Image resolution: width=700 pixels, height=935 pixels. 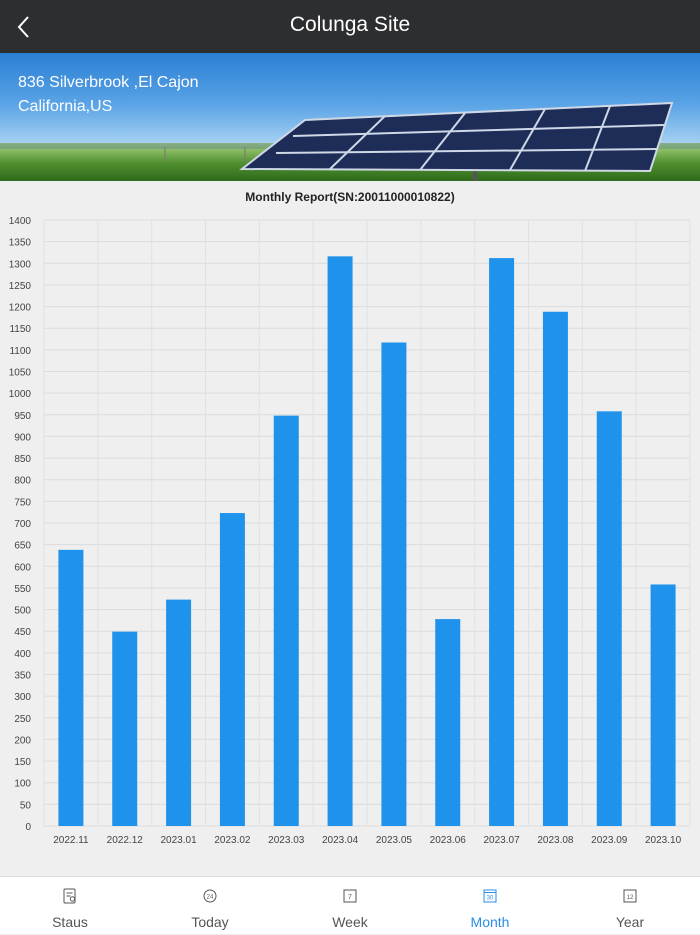 I want to click on y-tick-label: 600, so click(x=22, y=567).